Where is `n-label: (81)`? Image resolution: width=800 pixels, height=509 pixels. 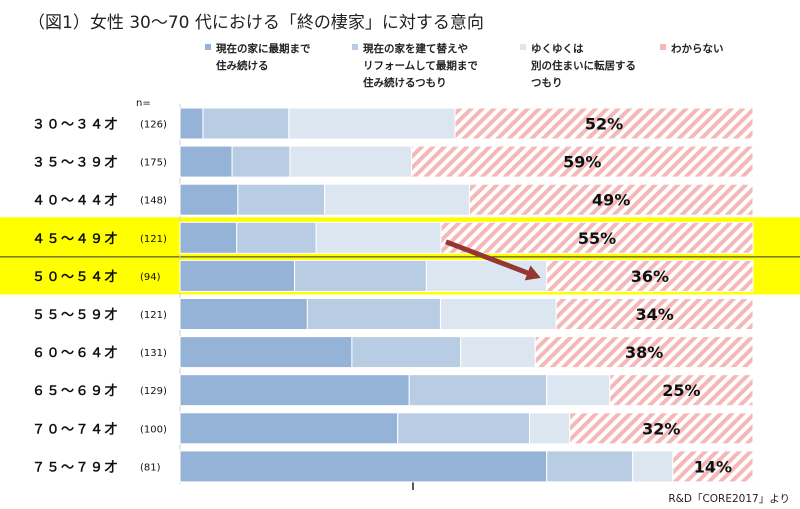
n-label: (81) is located at coordinates (150, 467).